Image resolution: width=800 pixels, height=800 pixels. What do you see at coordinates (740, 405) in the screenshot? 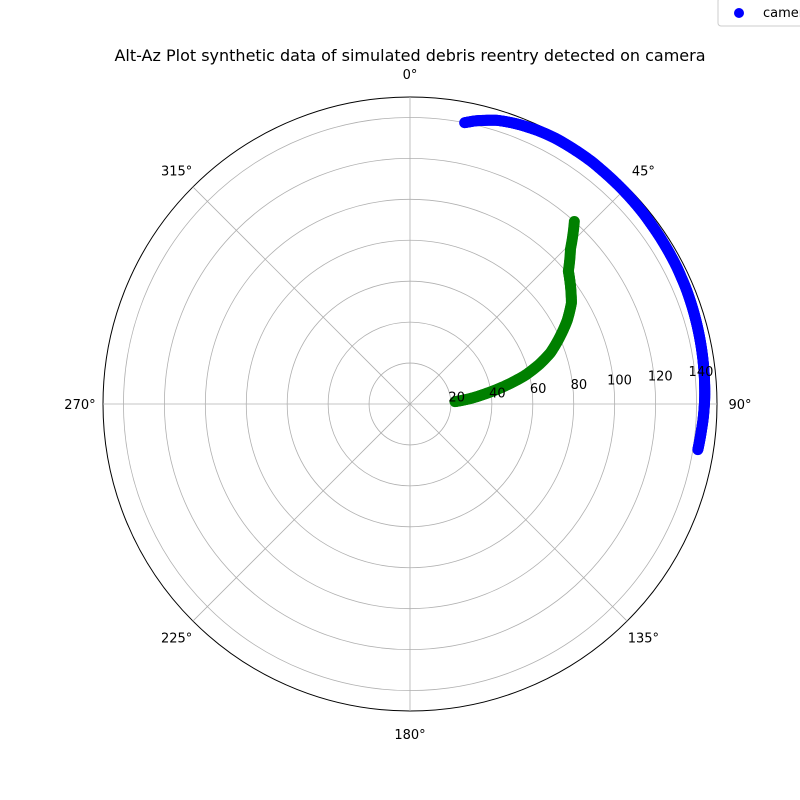
I see `theta-tick-label: 90°` at bounding box center [740, 405].